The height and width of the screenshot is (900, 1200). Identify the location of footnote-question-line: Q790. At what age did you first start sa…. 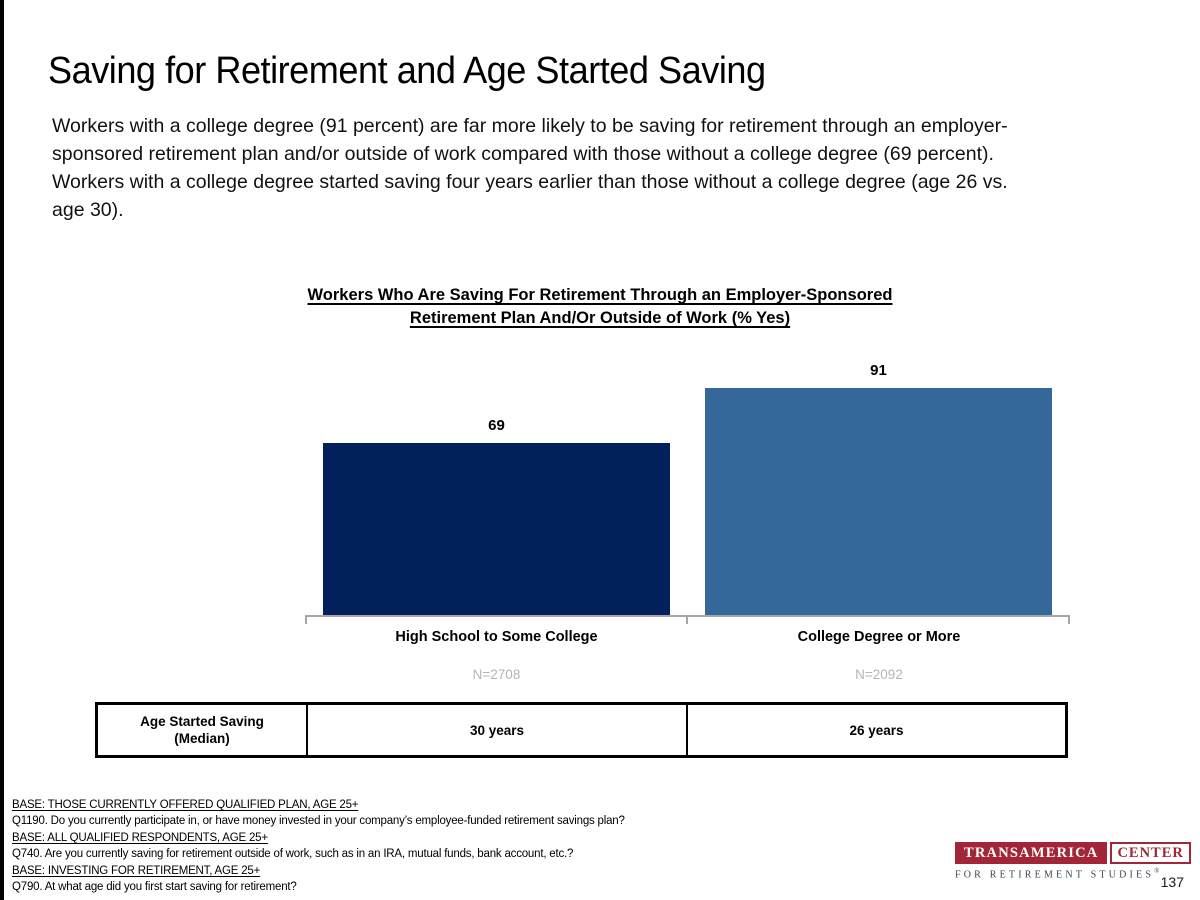
(154, 887).